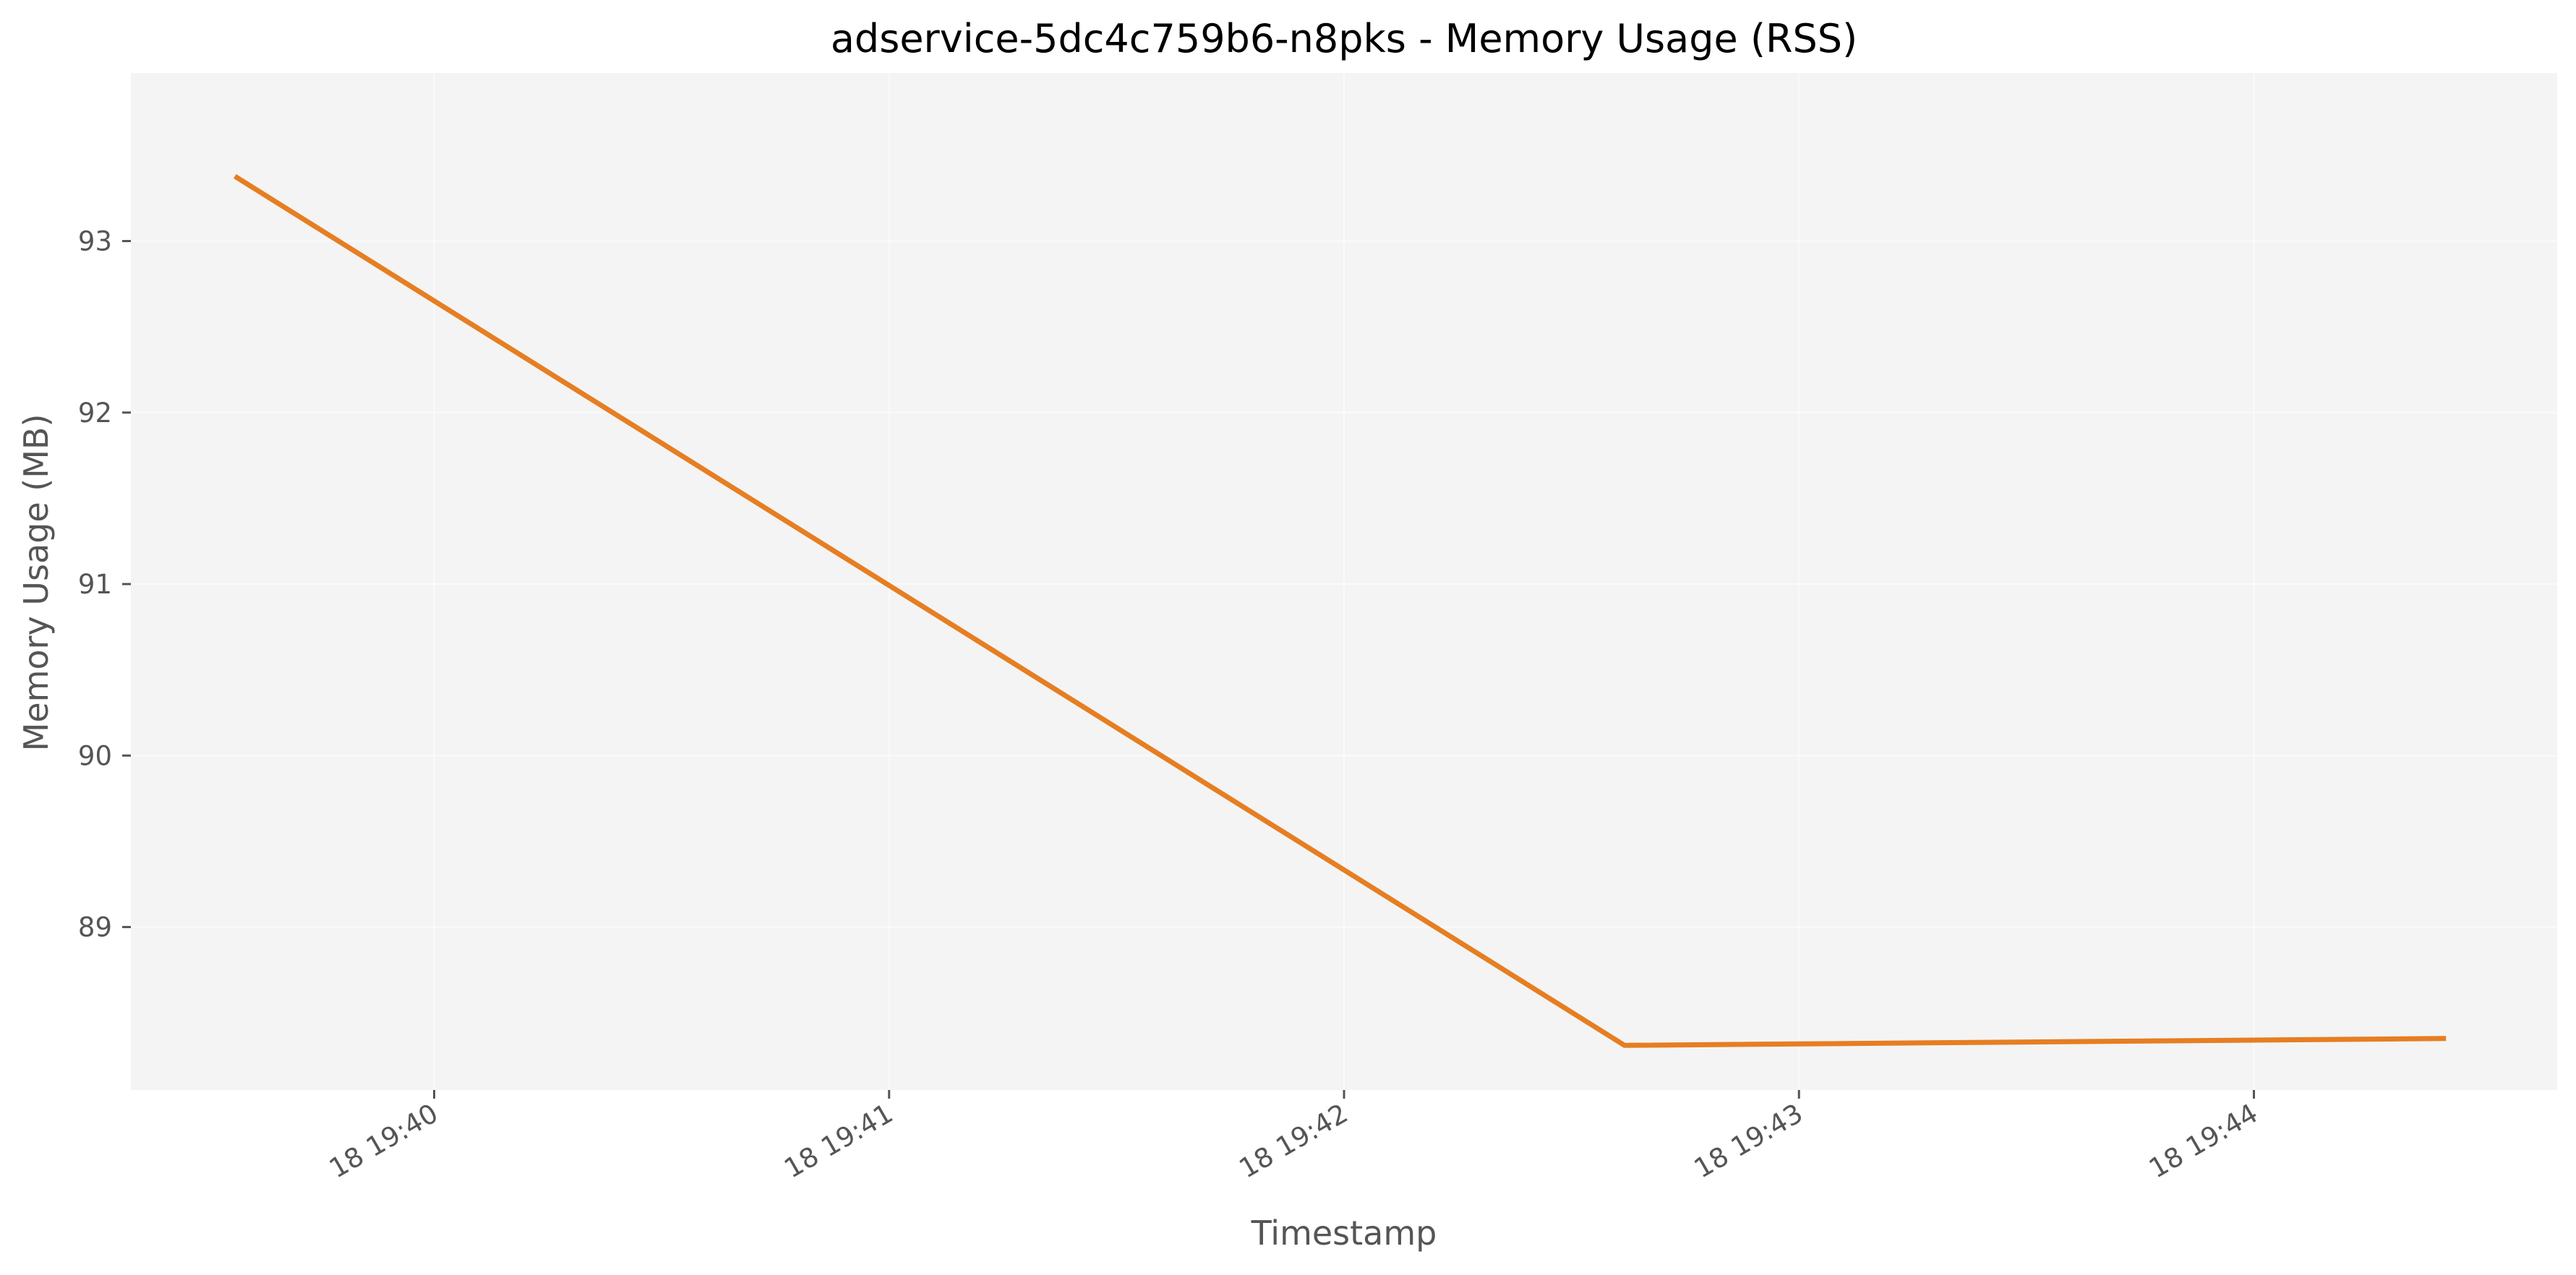 The height and width of the screenshot is (1275, 2576). I want to click on x-tick-label: 18 19:43, so click(1748, 1141).